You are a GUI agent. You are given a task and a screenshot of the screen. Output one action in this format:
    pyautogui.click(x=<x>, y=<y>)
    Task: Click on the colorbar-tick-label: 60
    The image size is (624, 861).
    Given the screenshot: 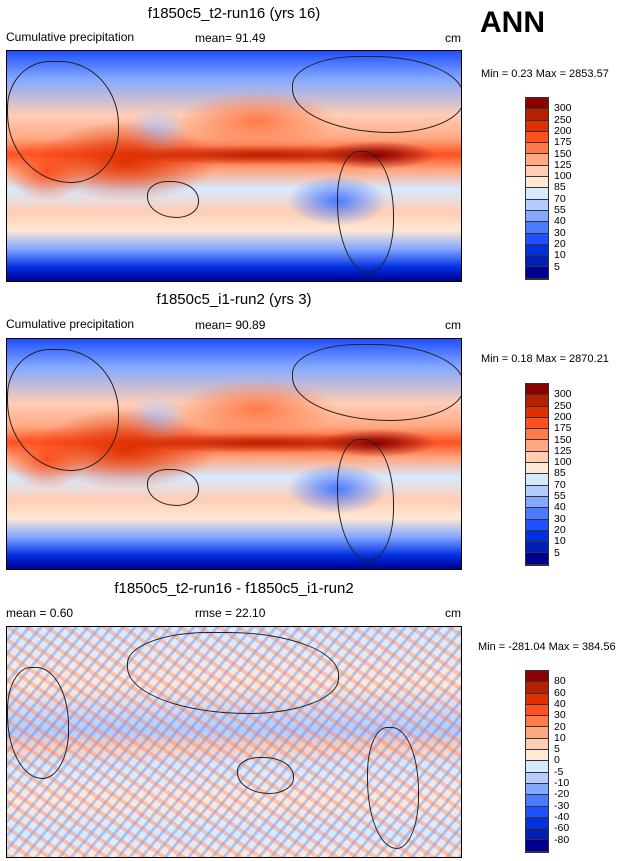 What is the action you would take?
    pyautogui.click(x=560, y=692)
    